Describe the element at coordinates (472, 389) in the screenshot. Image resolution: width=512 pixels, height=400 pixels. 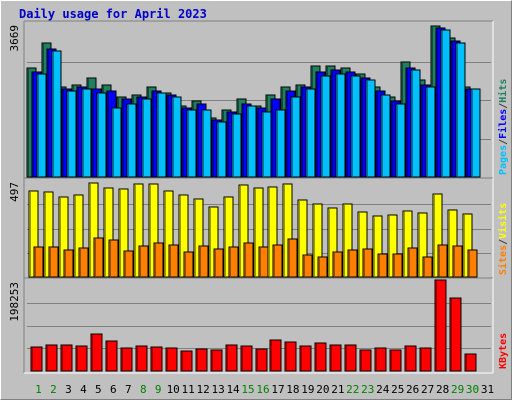
I see `x-label-day-30: 30` at that location.